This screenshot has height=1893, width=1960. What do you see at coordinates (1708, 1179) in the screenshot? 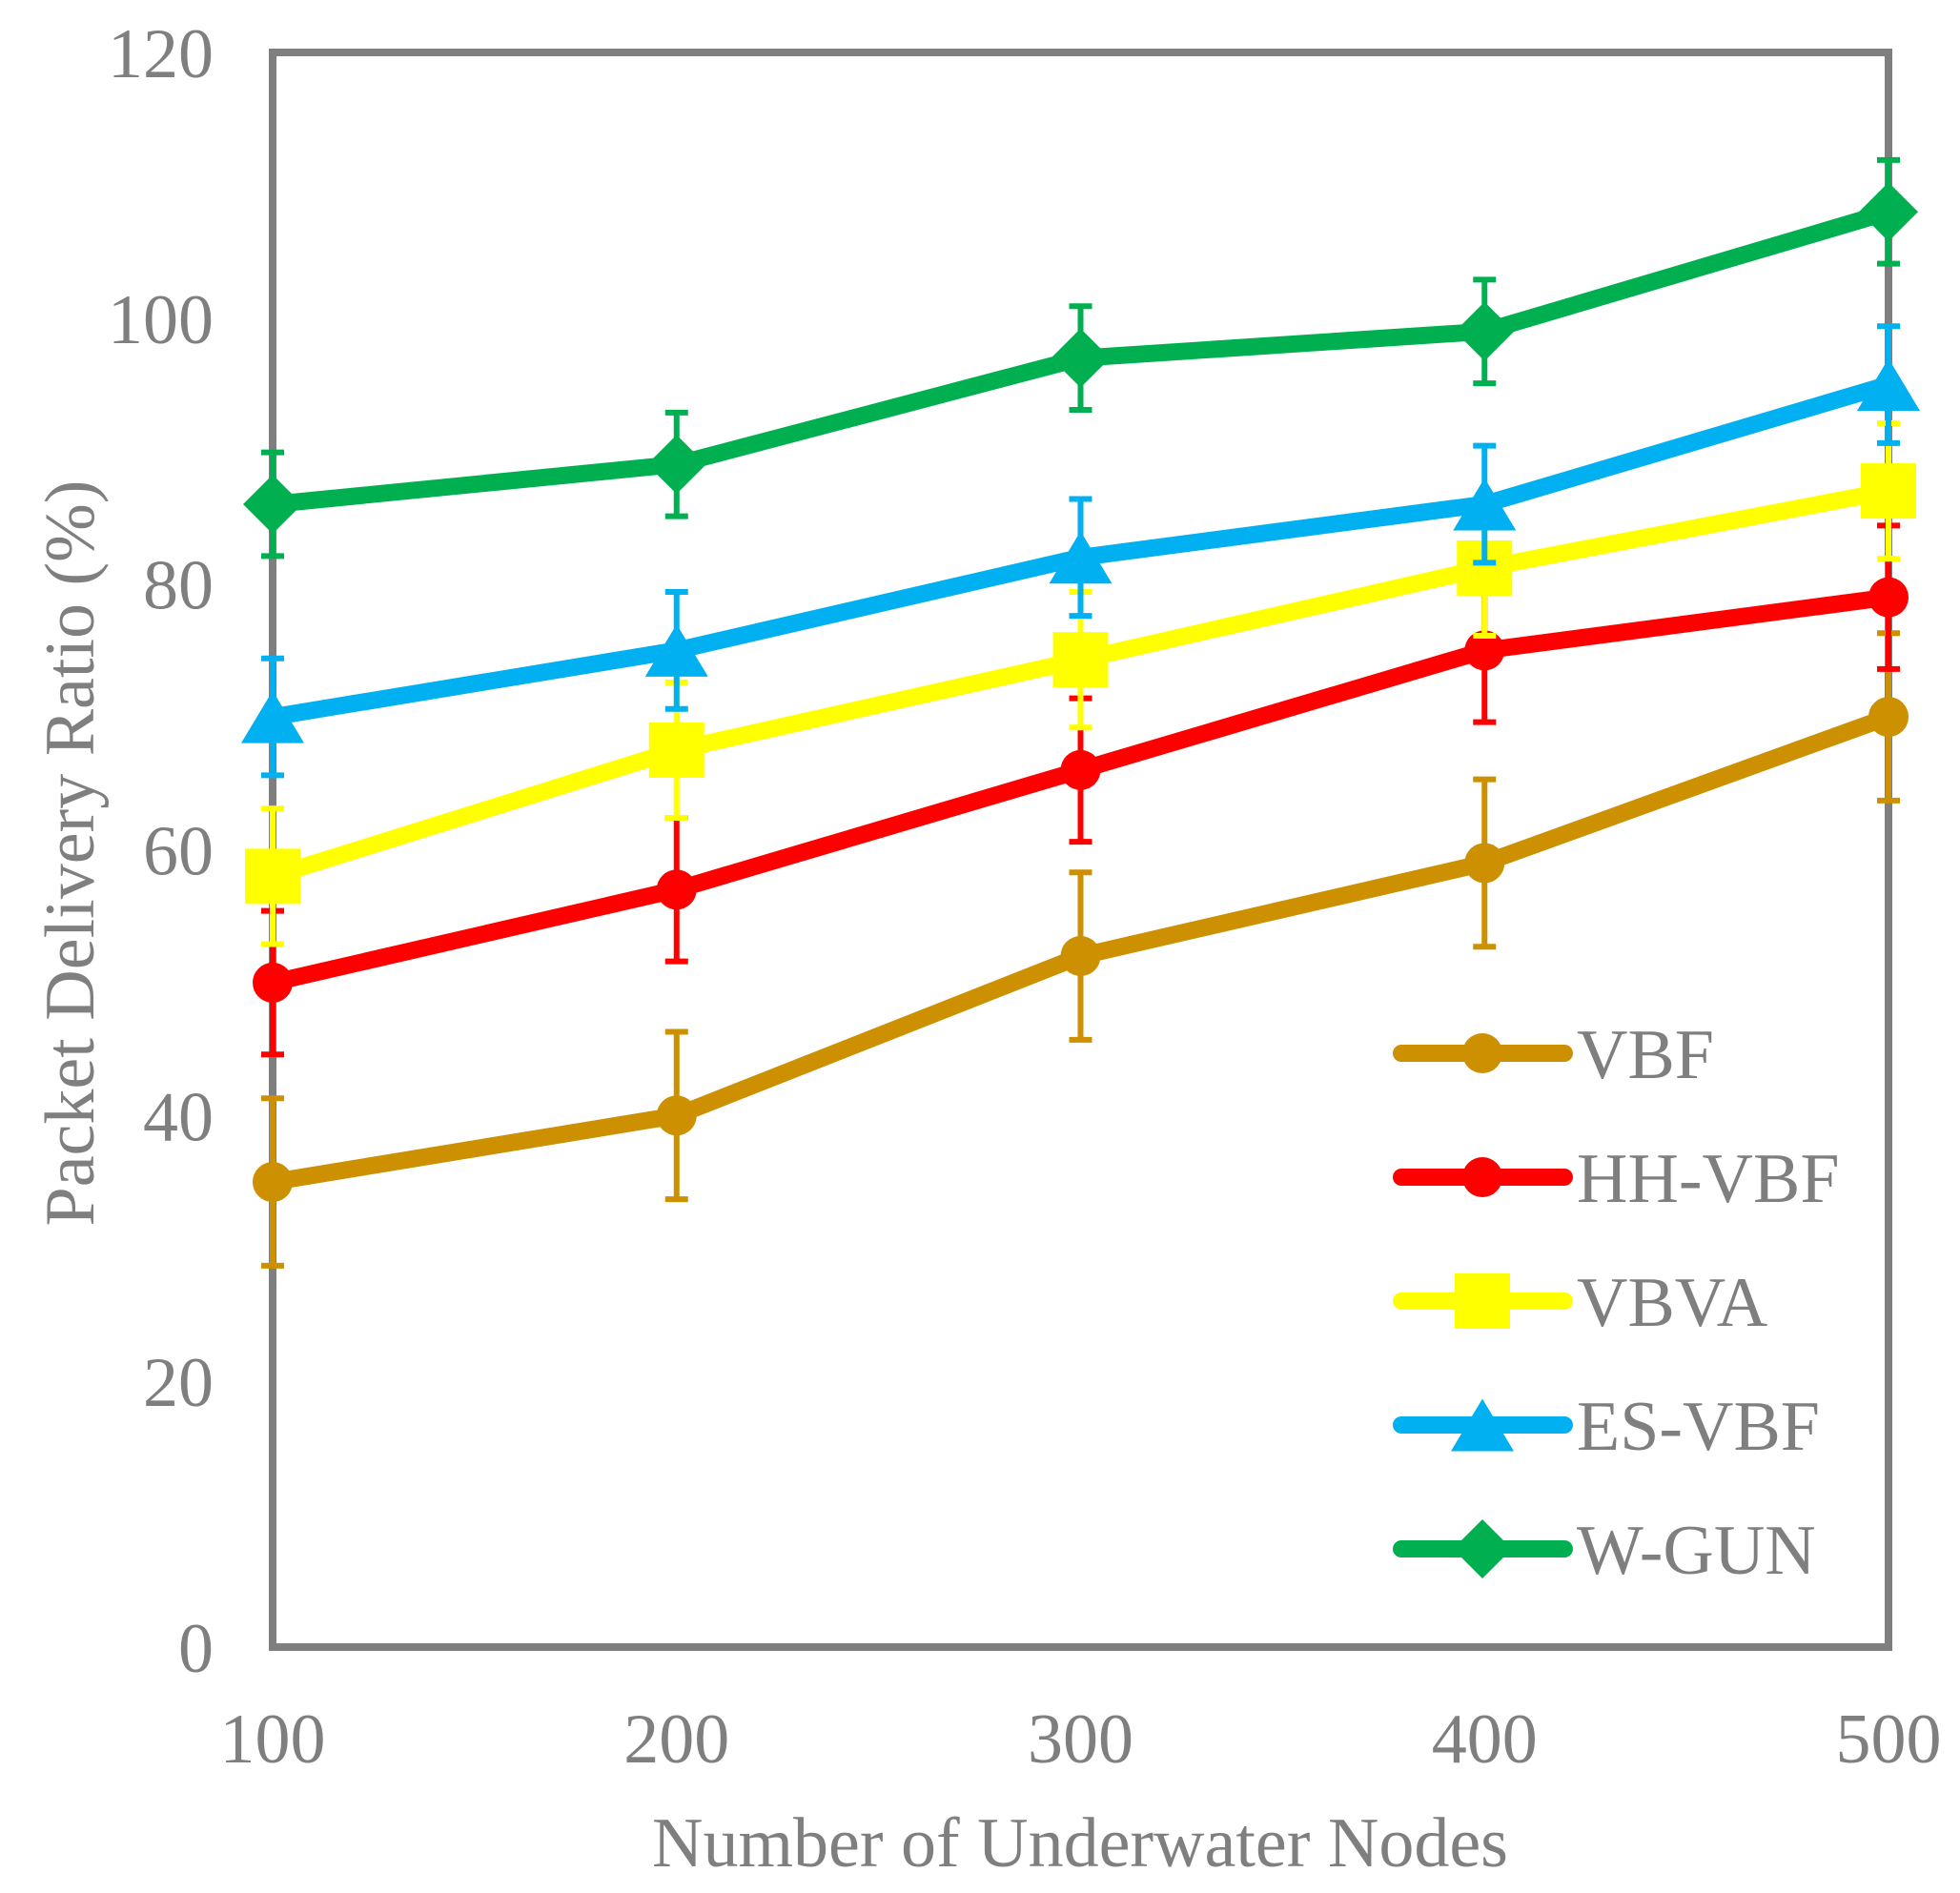
I see `legend-label-hh-vbf: HH-VBF` at bounding box center [1708, 1179].